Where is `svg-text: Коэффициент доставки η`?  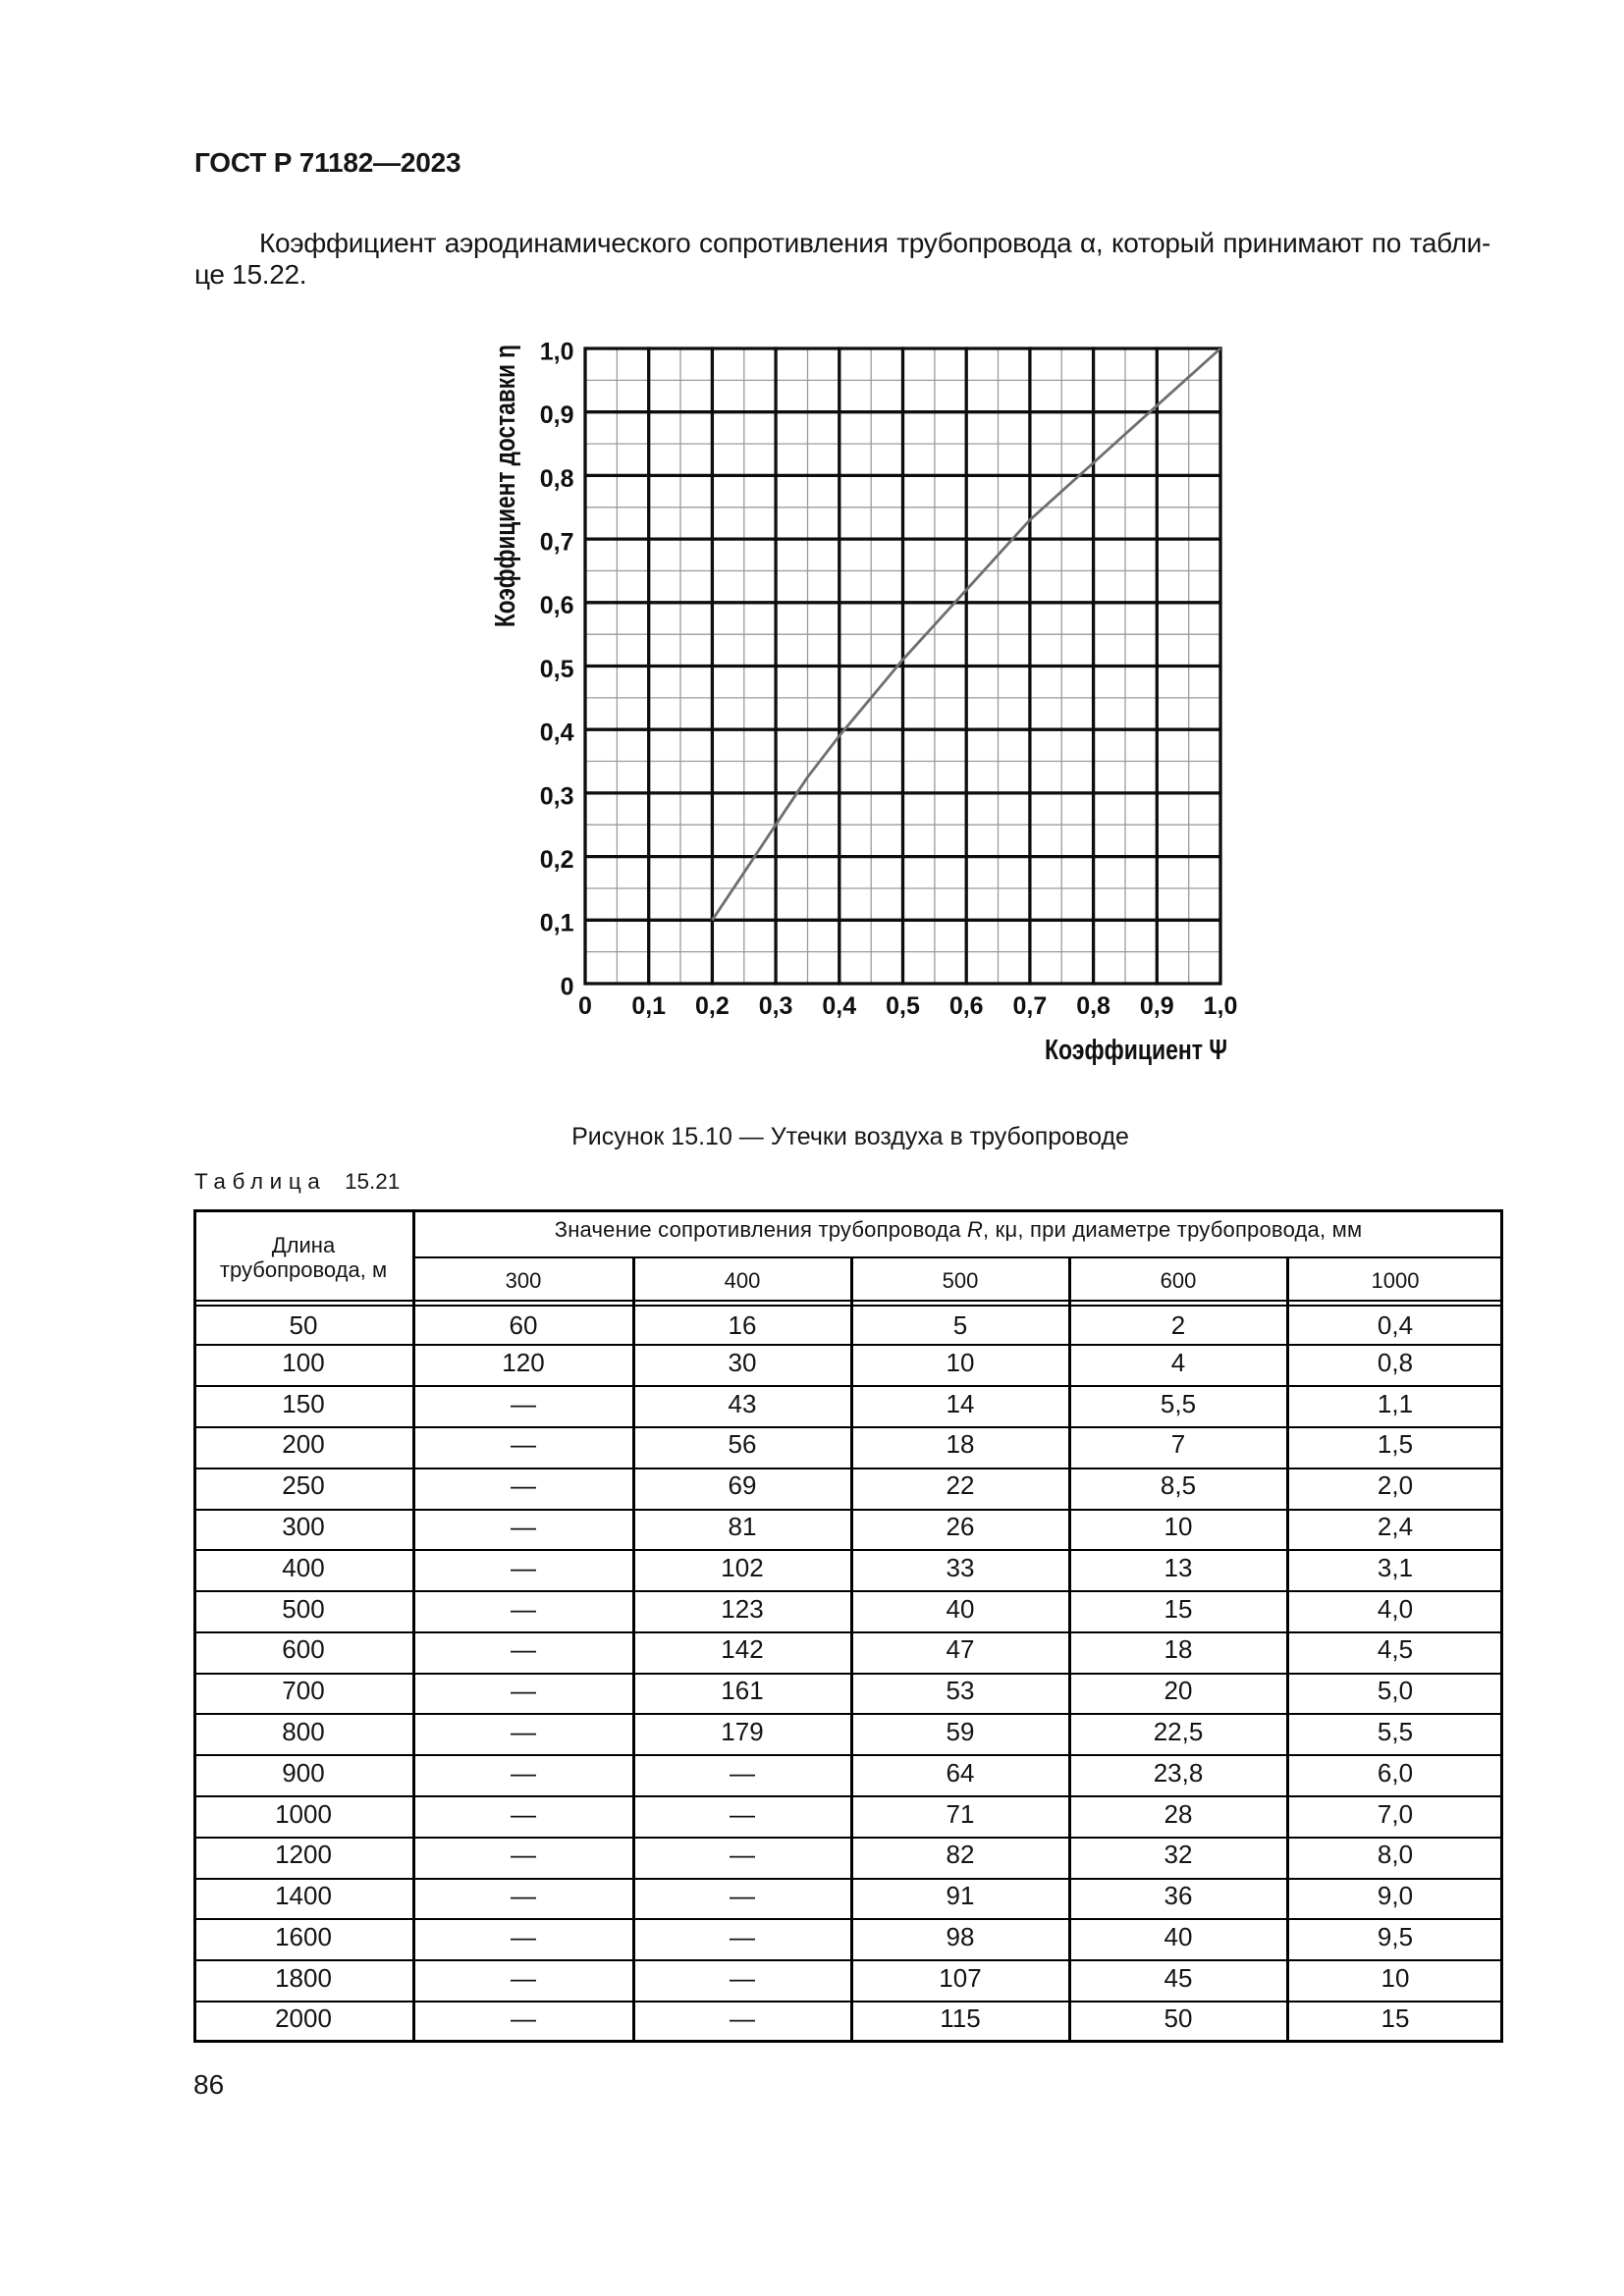 svg-text: Коэффициент доставки η is located at coordinates (505, 486).